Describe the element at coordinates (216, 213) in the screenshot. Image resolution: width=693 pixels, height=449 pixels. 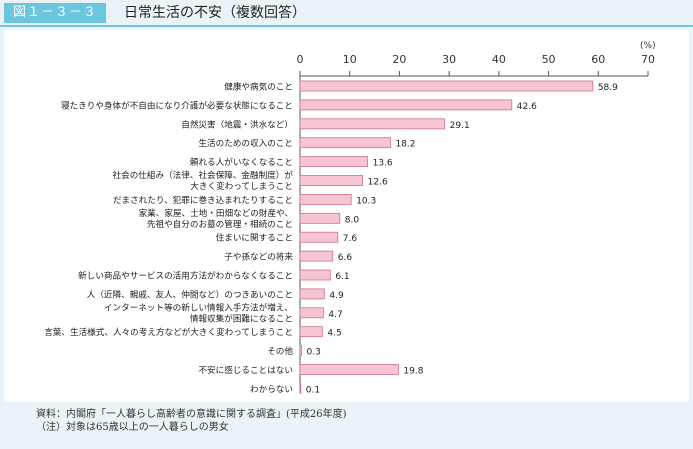
I see `category-label: 家業、家屋、土地・田畑などの財産や、` at that location.